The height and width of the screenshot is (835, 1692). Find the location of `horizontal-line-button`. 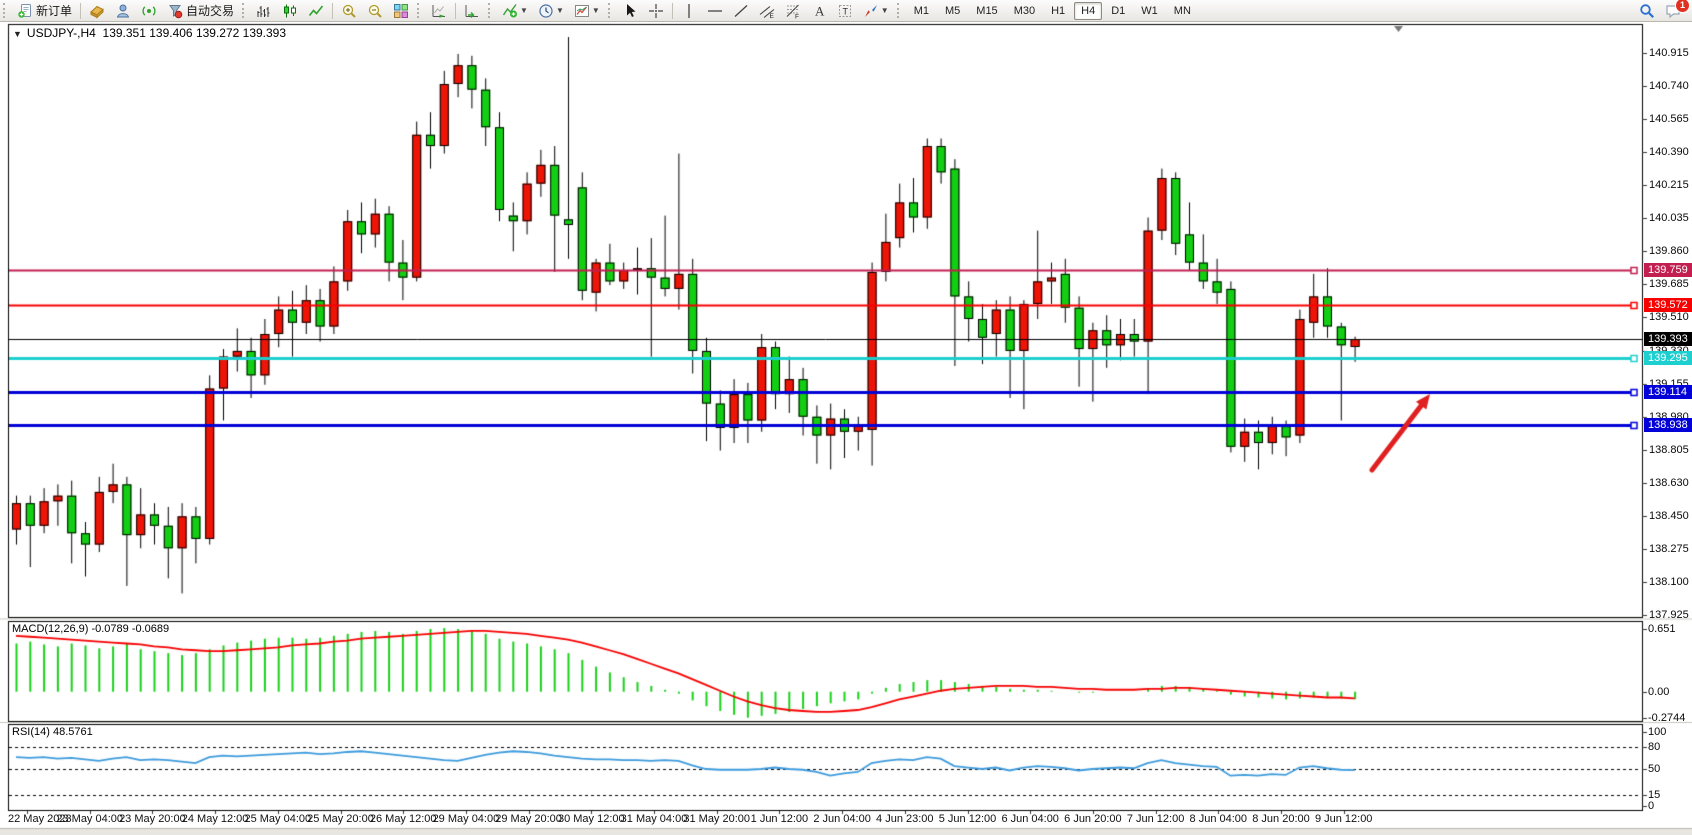

horizontal-line-button is located at coordinates (715, 10).